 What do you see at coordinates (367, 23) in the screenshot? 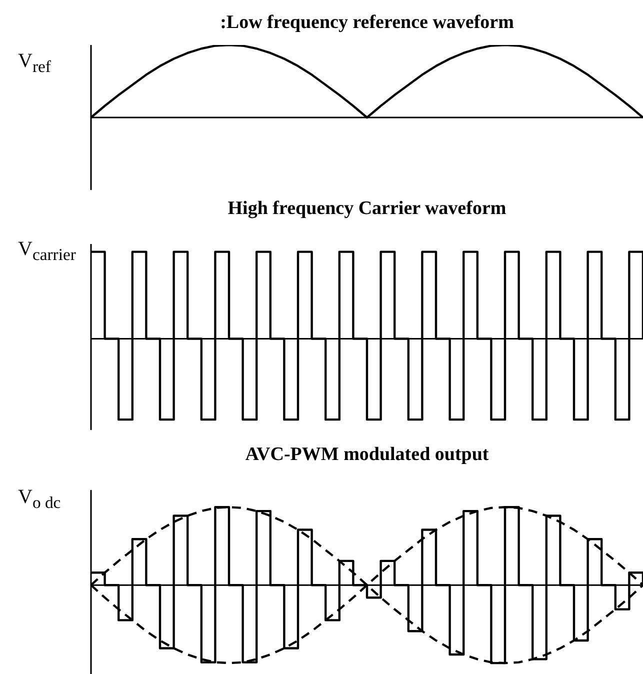
I see `chart-title: :Low frequency reference waveform` at bounding box center [367, 23].